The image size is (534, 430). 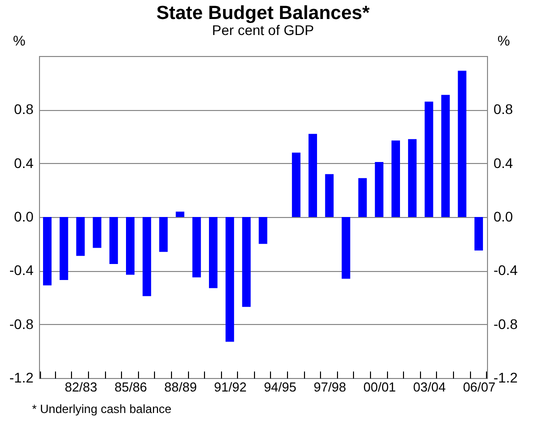 What do you see at coordinates (379, 387) in the screenshot?
I see `x-tick-label: 00/01` at bounding box center [379, 387].